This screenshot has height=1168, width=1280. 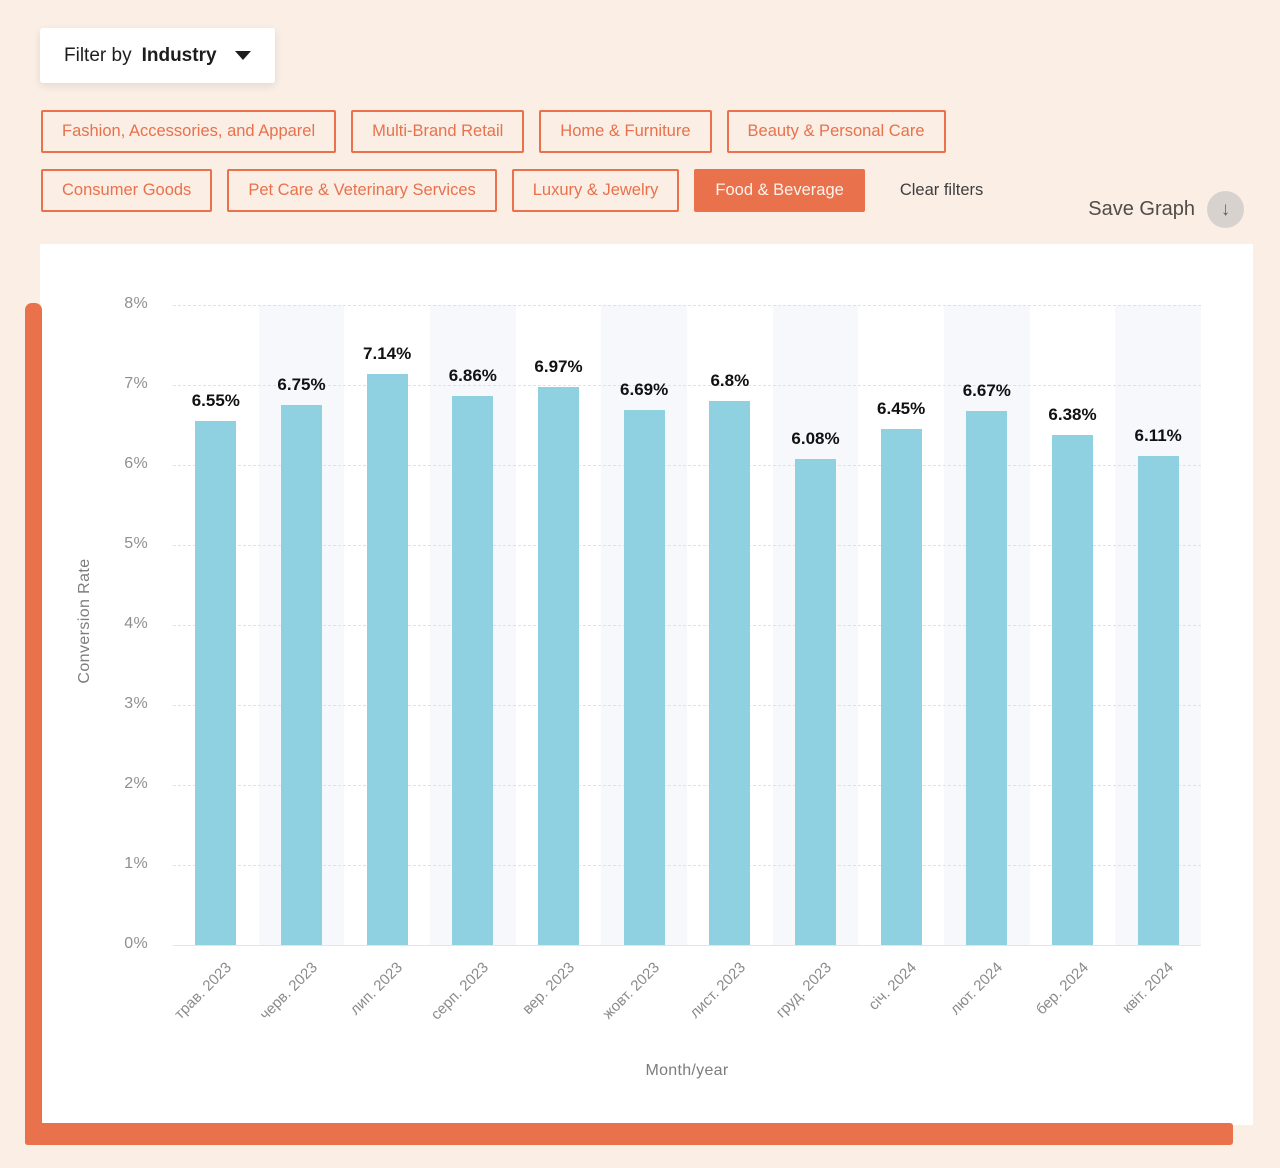 I want to click on y-axis-tick-label: 1%, so click(x=136, y=863).